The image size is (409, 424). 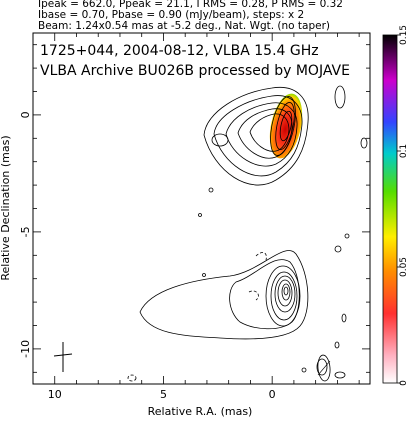 I want to click on colorbar-tick-label: 0.05, so click(x=404, y=267).